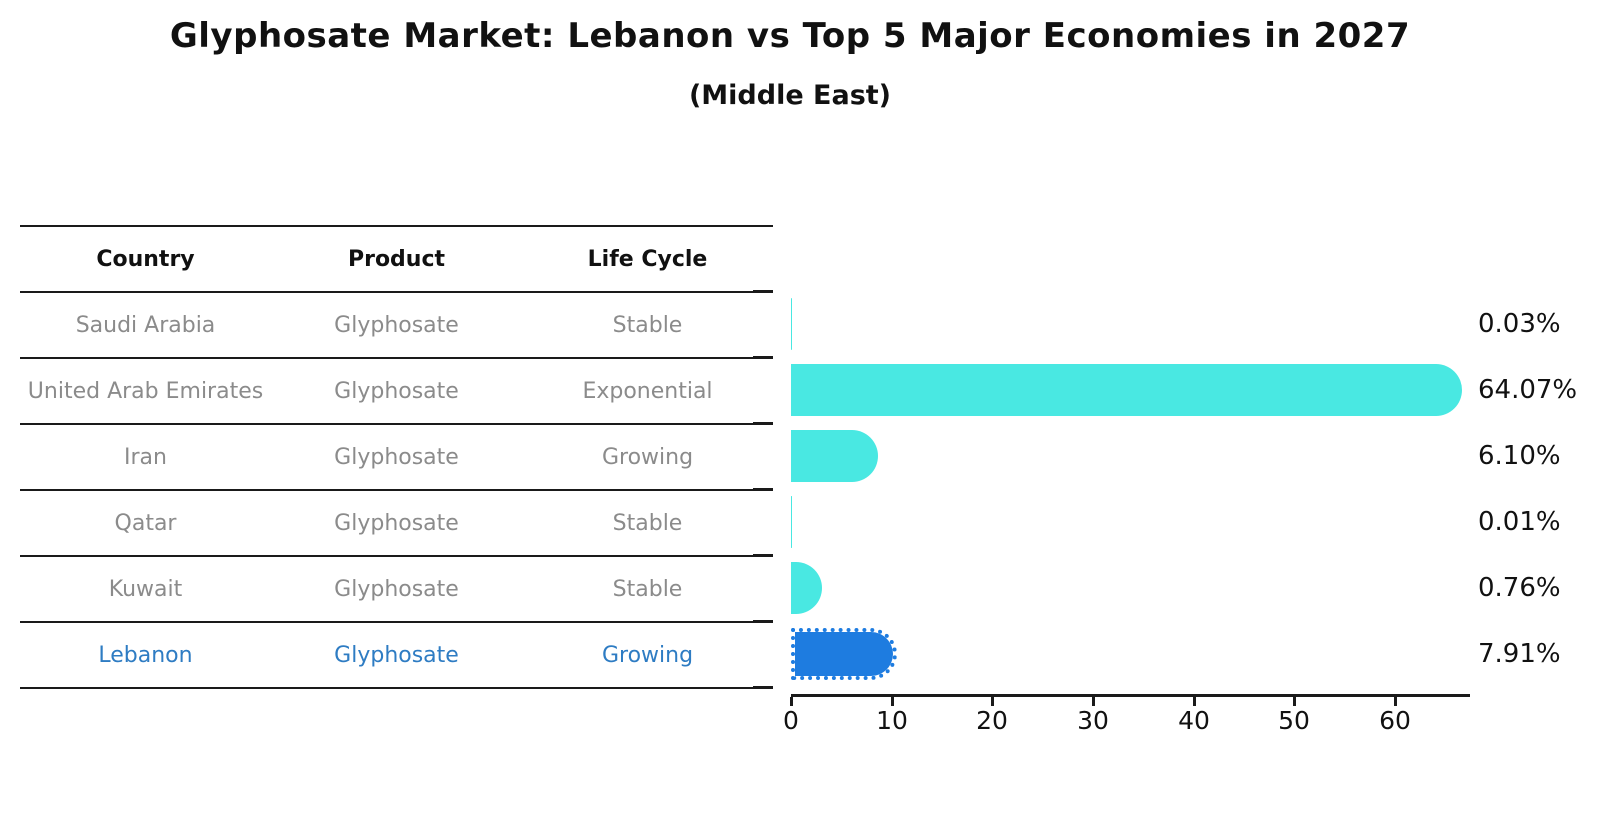  What do you see at coordinates (1519, 588) in the screenshot?
I see `value-label: 0.76%` at bounding box center [1519, 588].